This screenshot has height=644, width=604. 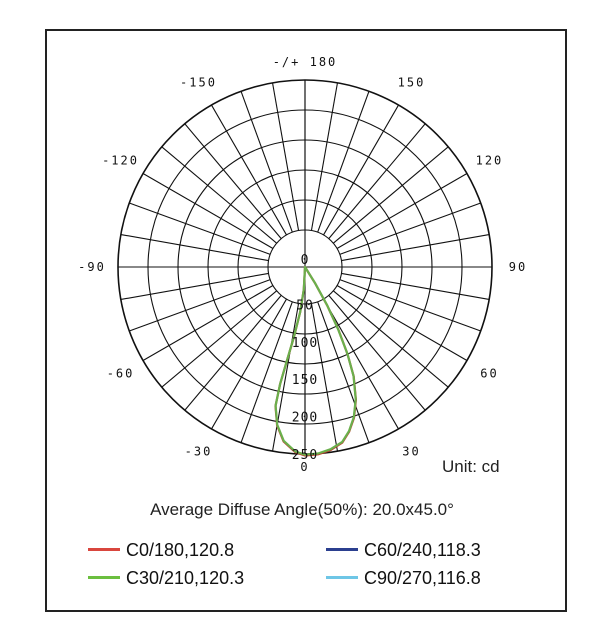 What do you see at coordinates (305, 455) in the screenshot?
I see `radial-tick-label: 250` at bounding box center [305, 455].